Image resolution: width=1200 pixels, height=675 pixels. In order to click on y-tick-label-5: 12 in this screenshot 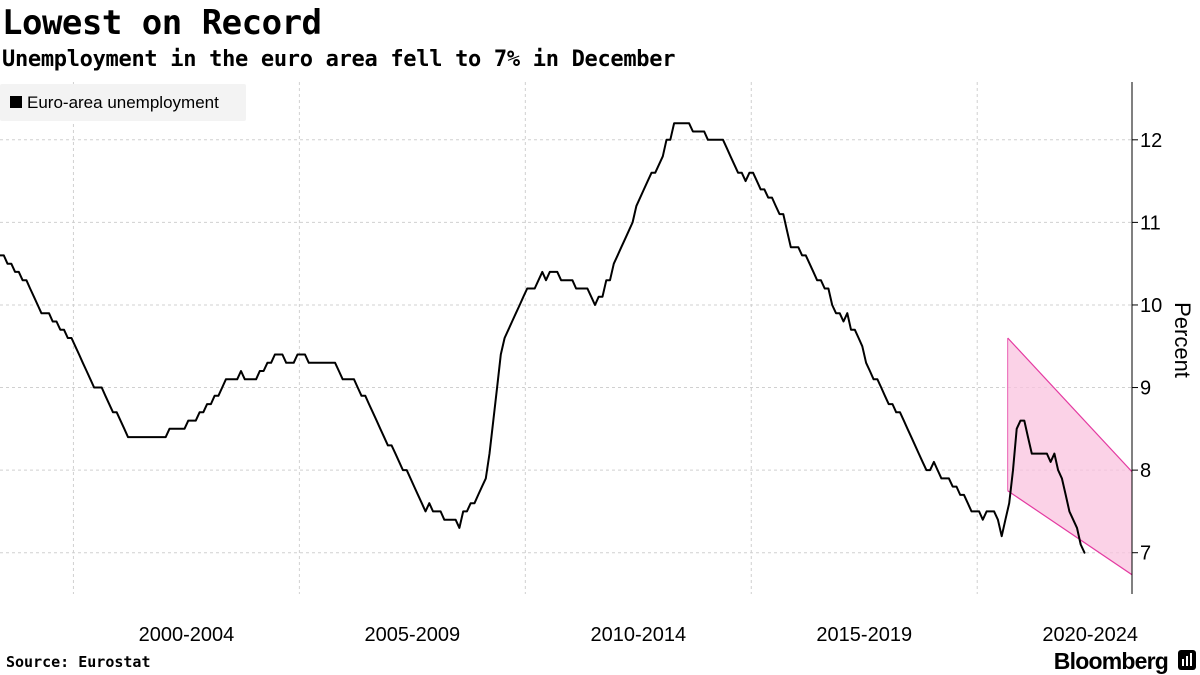, I will do `click(1151, 141)`.